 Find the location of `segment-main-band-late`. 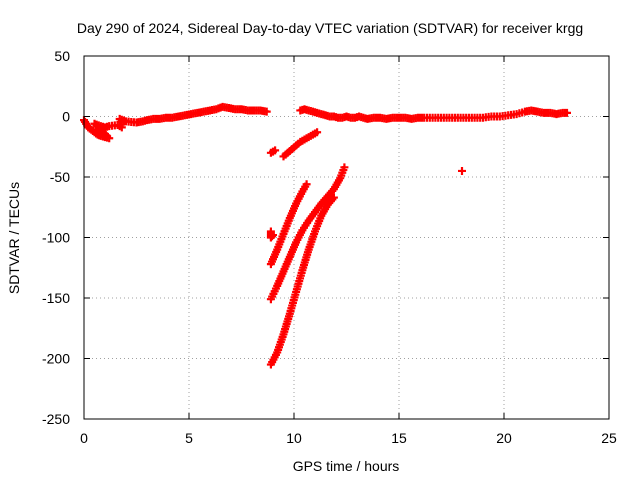

segment-main-band-late is located at coordinates (433, 114).